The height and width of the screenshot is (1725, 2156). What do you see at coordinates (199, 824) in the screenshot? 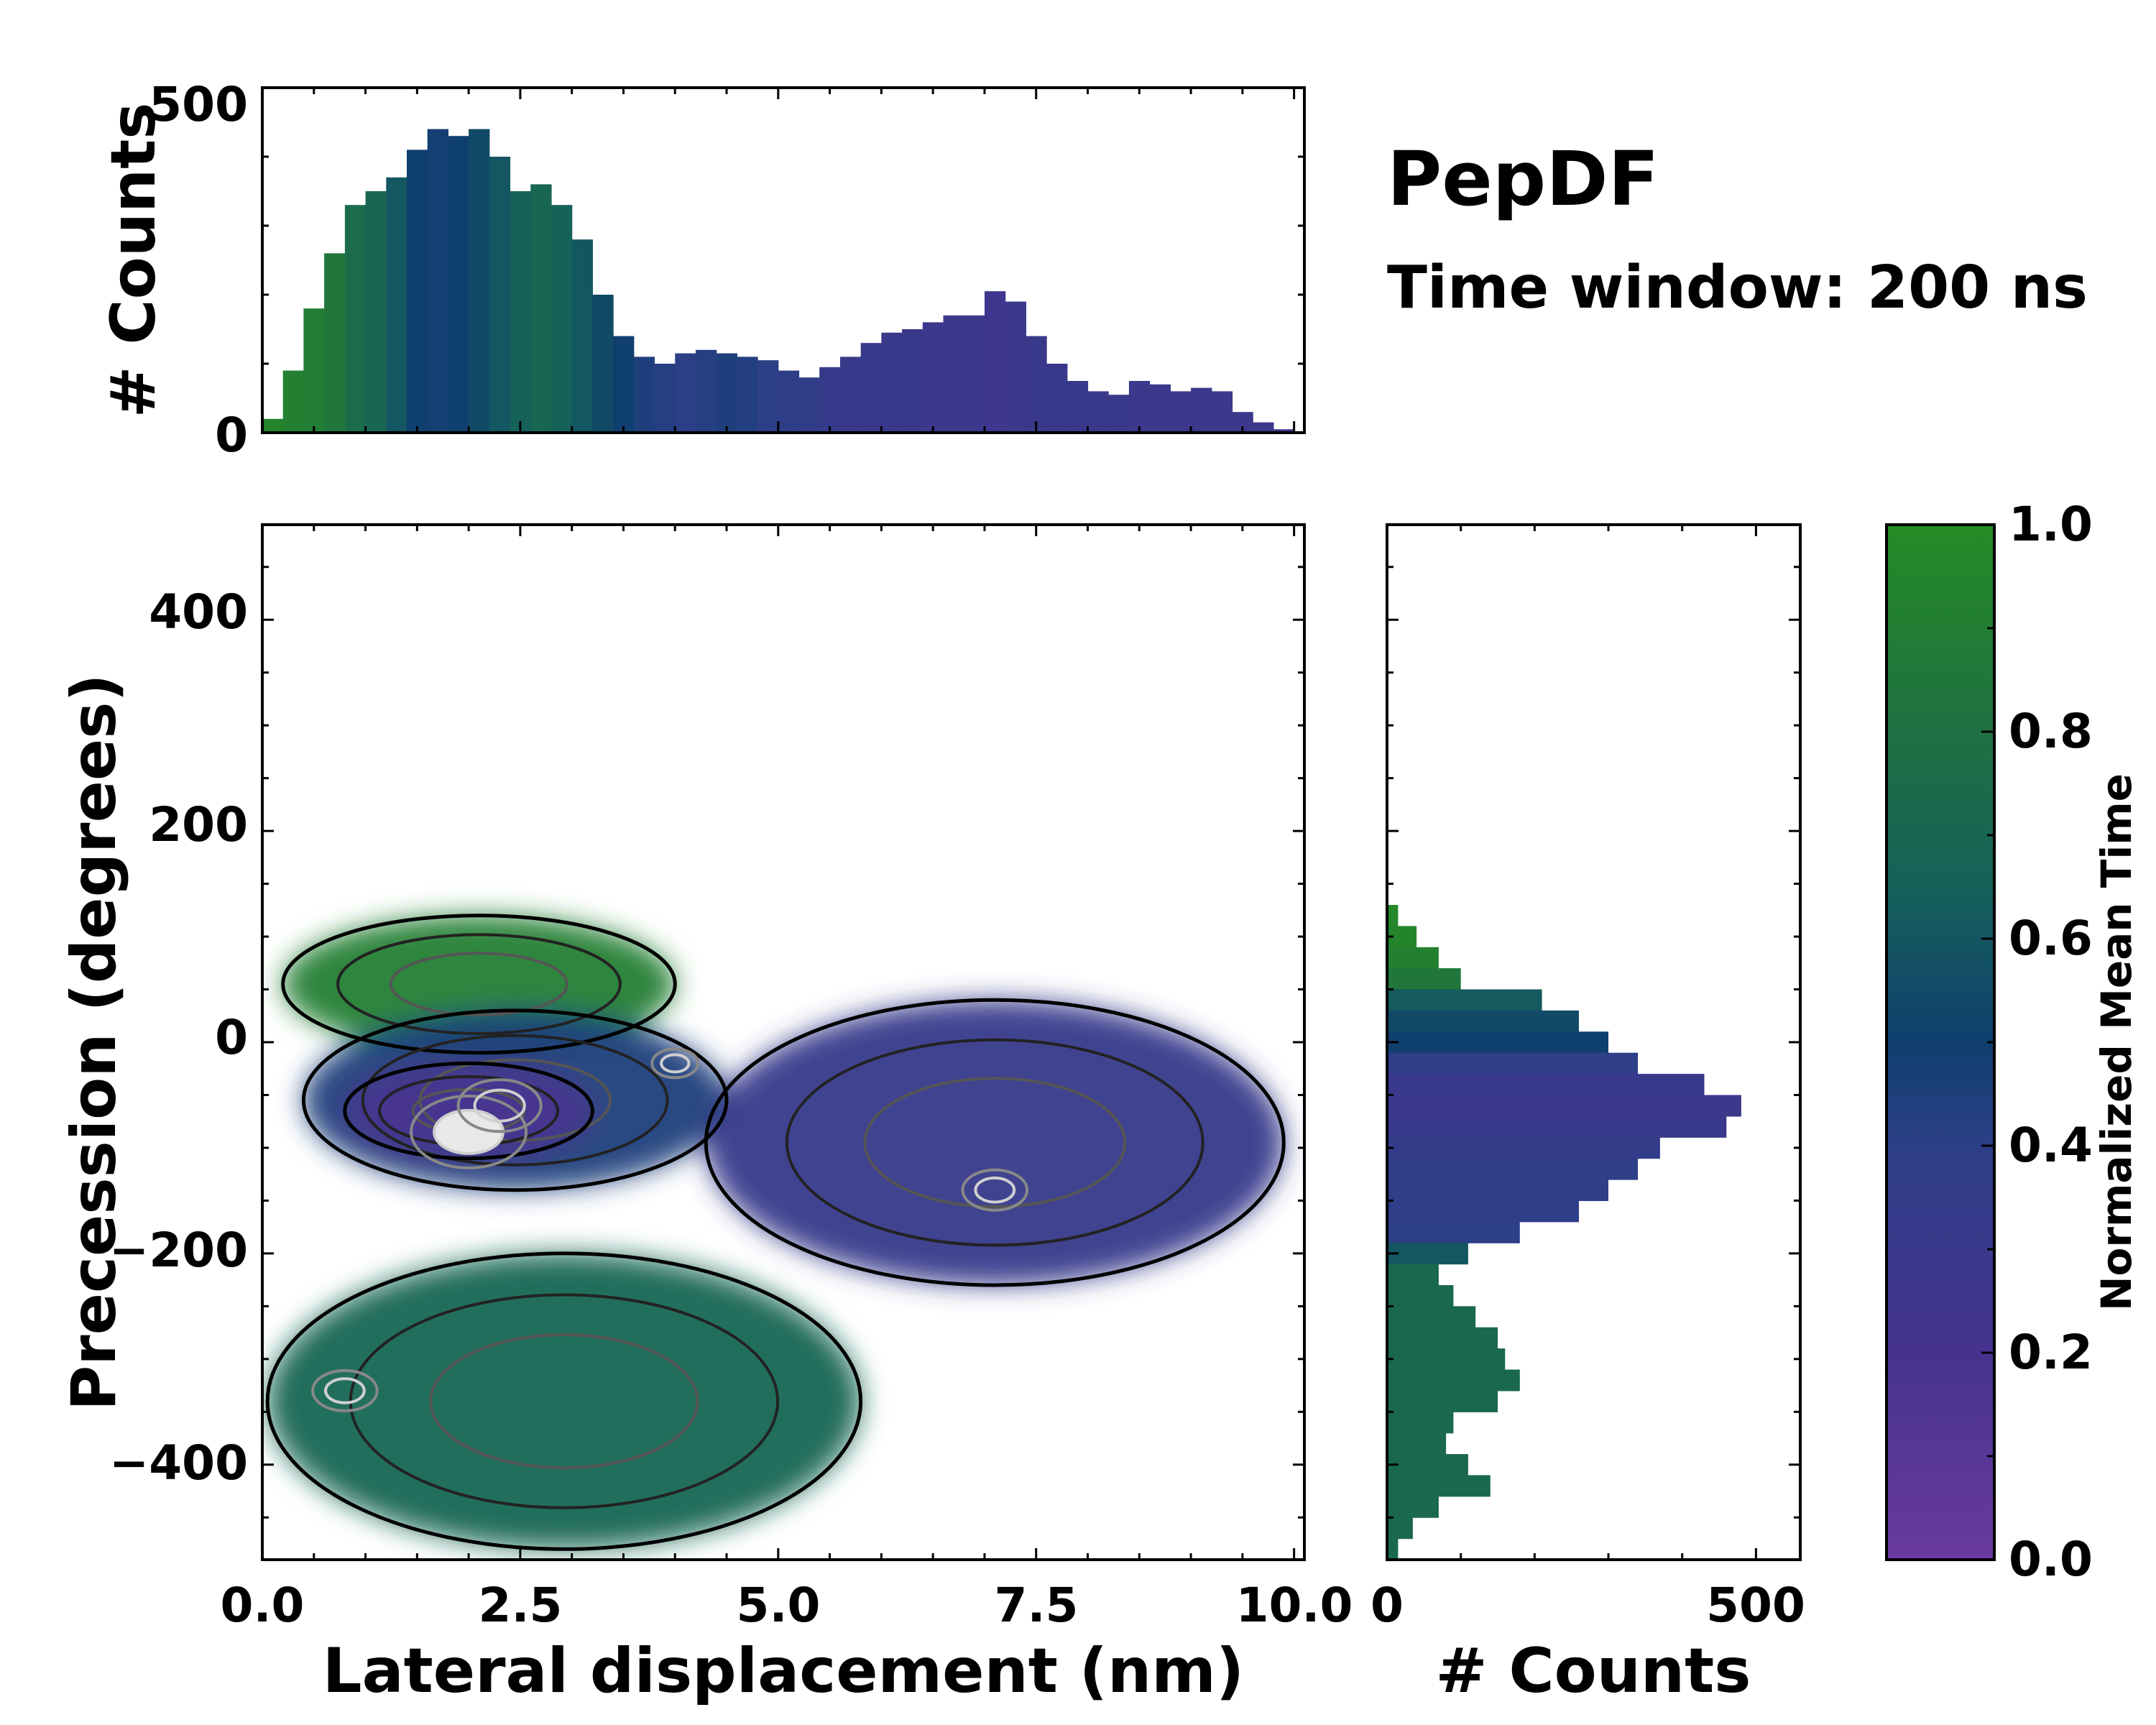
I see `ytick-200: 200` at bounding box center [199, 824].